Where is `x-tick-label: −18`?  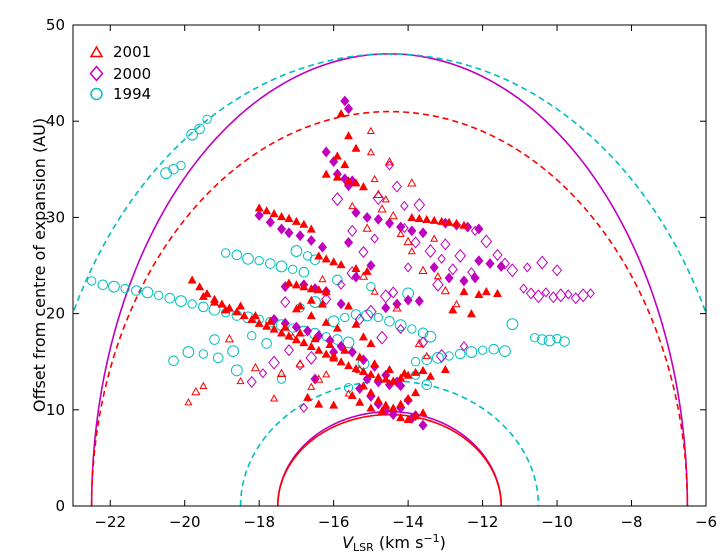
x-tick-label: −18 is located at coordinates (259, 522).